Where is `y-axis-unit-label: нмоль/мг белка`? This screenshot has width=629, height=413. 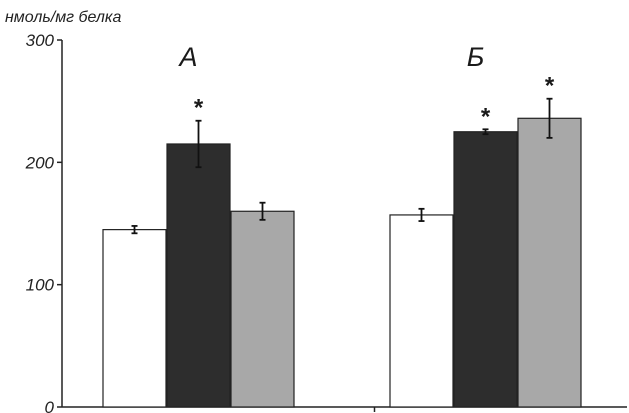 y-axis-unit-label: нмоль/мг белка is located at coordinates (63, 17).